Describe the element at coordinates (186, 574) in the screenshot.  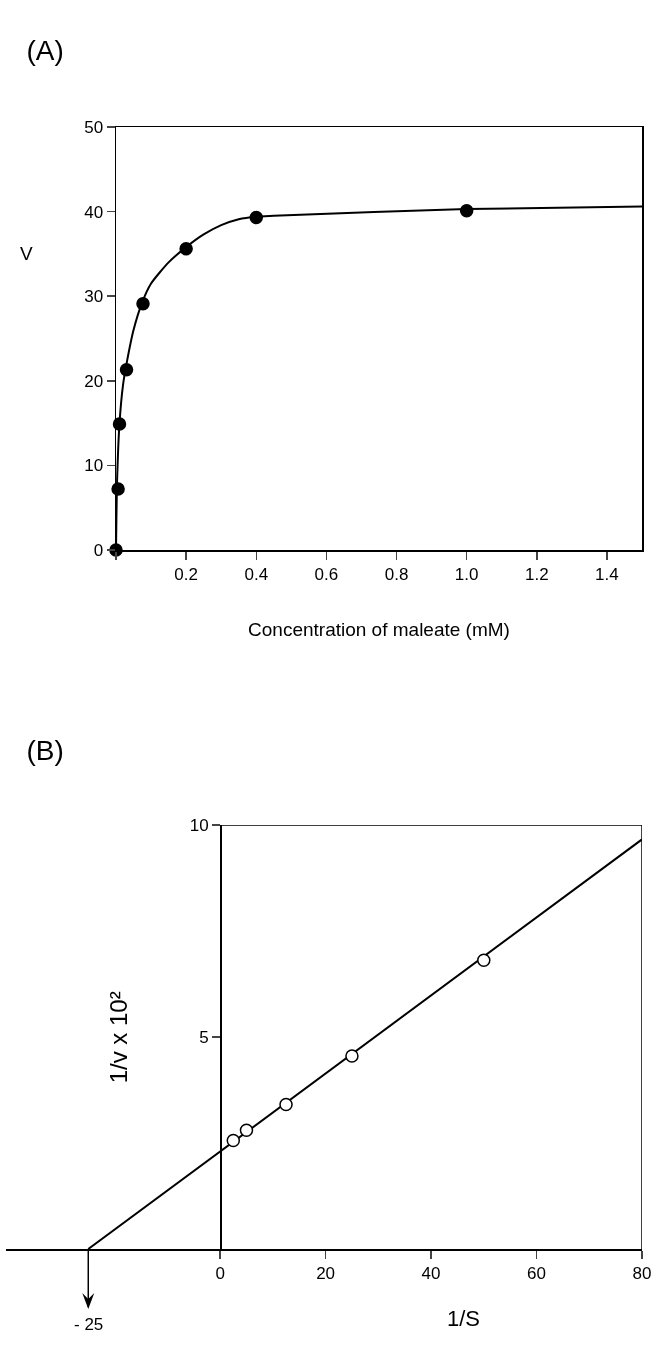
I see `x-tick-label: 0.2` at that location.